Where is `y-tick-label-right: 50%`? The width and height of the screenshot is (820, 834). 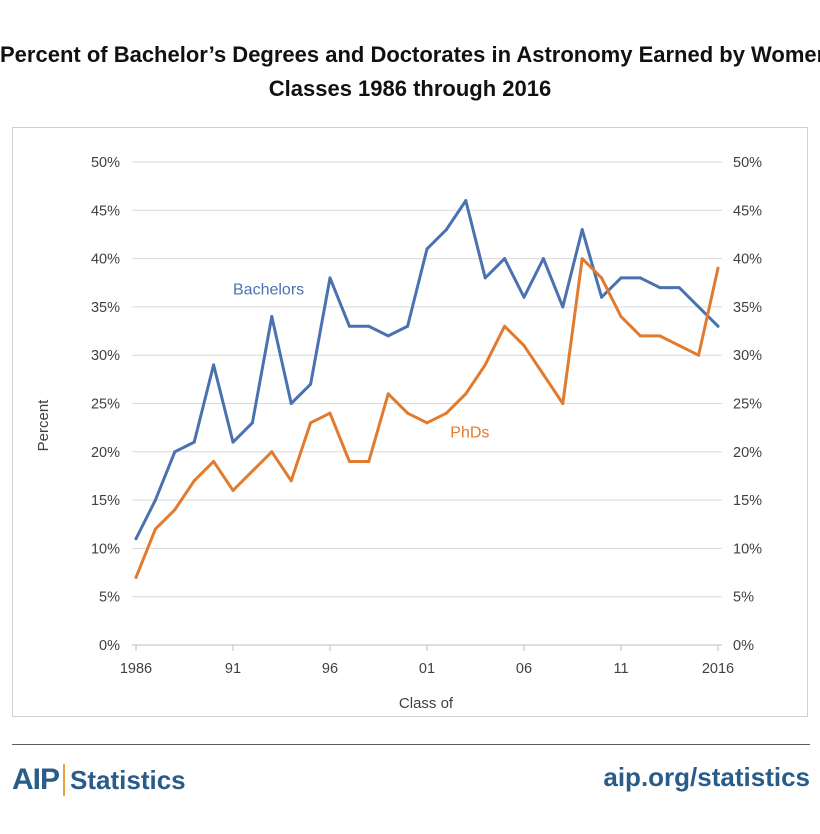 y-tick-label-right: 50% is located at coordinates (747, 163).